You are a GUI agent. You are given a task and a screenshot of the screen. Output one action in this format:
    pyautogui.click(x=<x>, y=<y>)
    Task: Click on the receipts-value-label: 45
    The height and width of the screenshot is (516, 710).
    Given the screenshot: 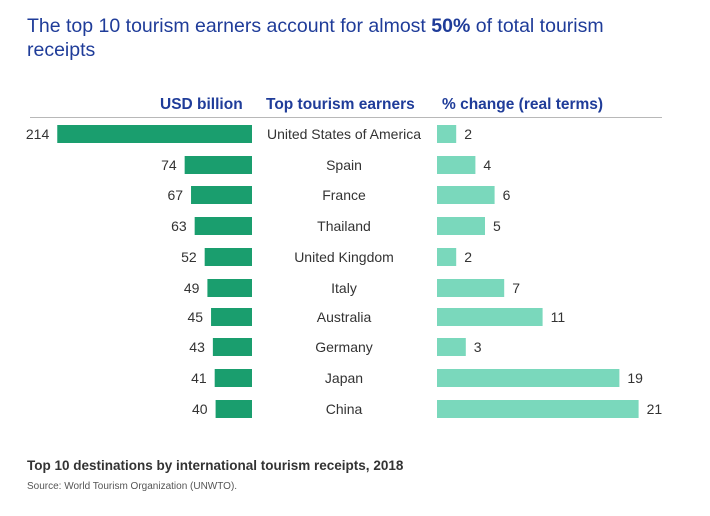 What is the action you would take?
    pyautogui.click(x=195, y=317)
    